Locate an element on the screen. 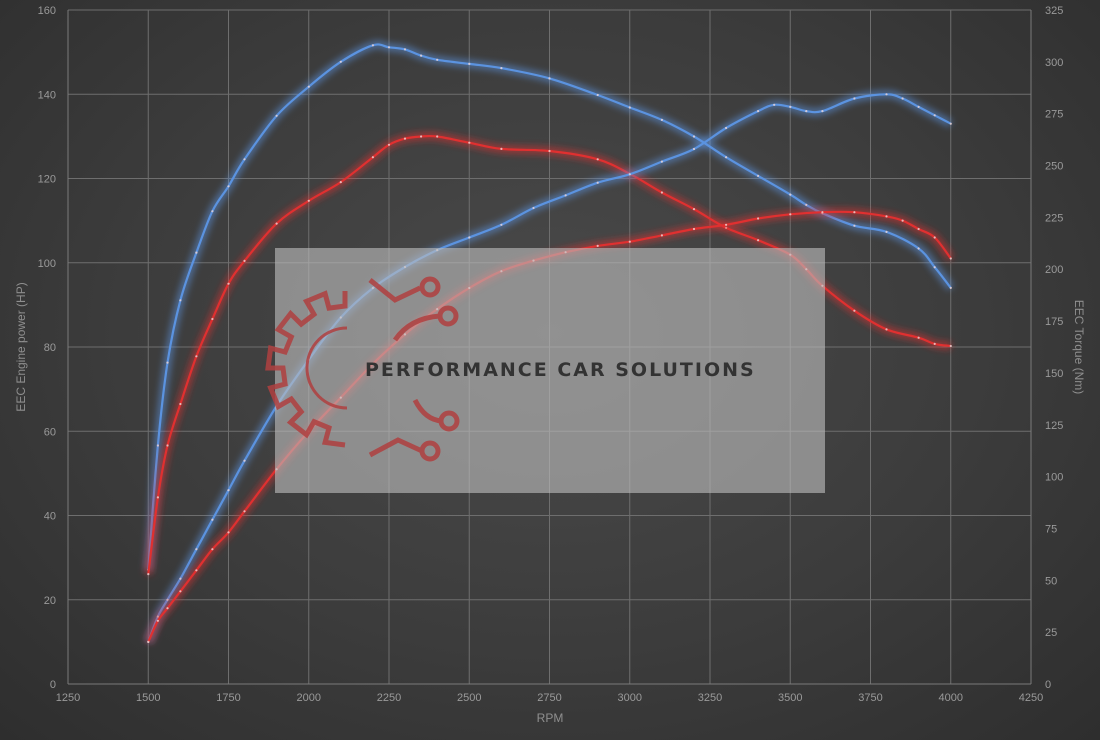 This screenshot has width=1100, height=740. x-tick-label: 4250 is located at coordinates (1031, 698).